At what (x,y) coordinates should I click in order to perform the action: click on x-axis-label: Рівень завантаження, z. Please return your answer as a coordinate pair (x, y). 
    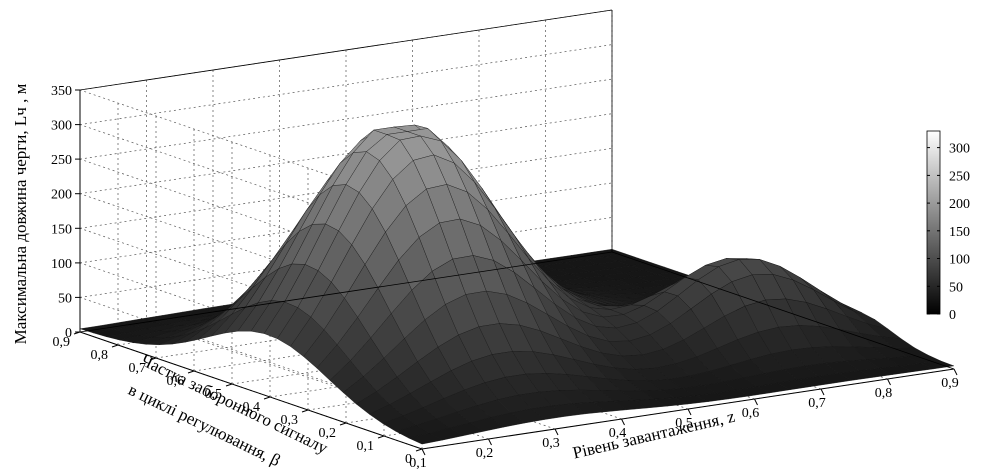
    Looking at the image, I should click on (654, 435).